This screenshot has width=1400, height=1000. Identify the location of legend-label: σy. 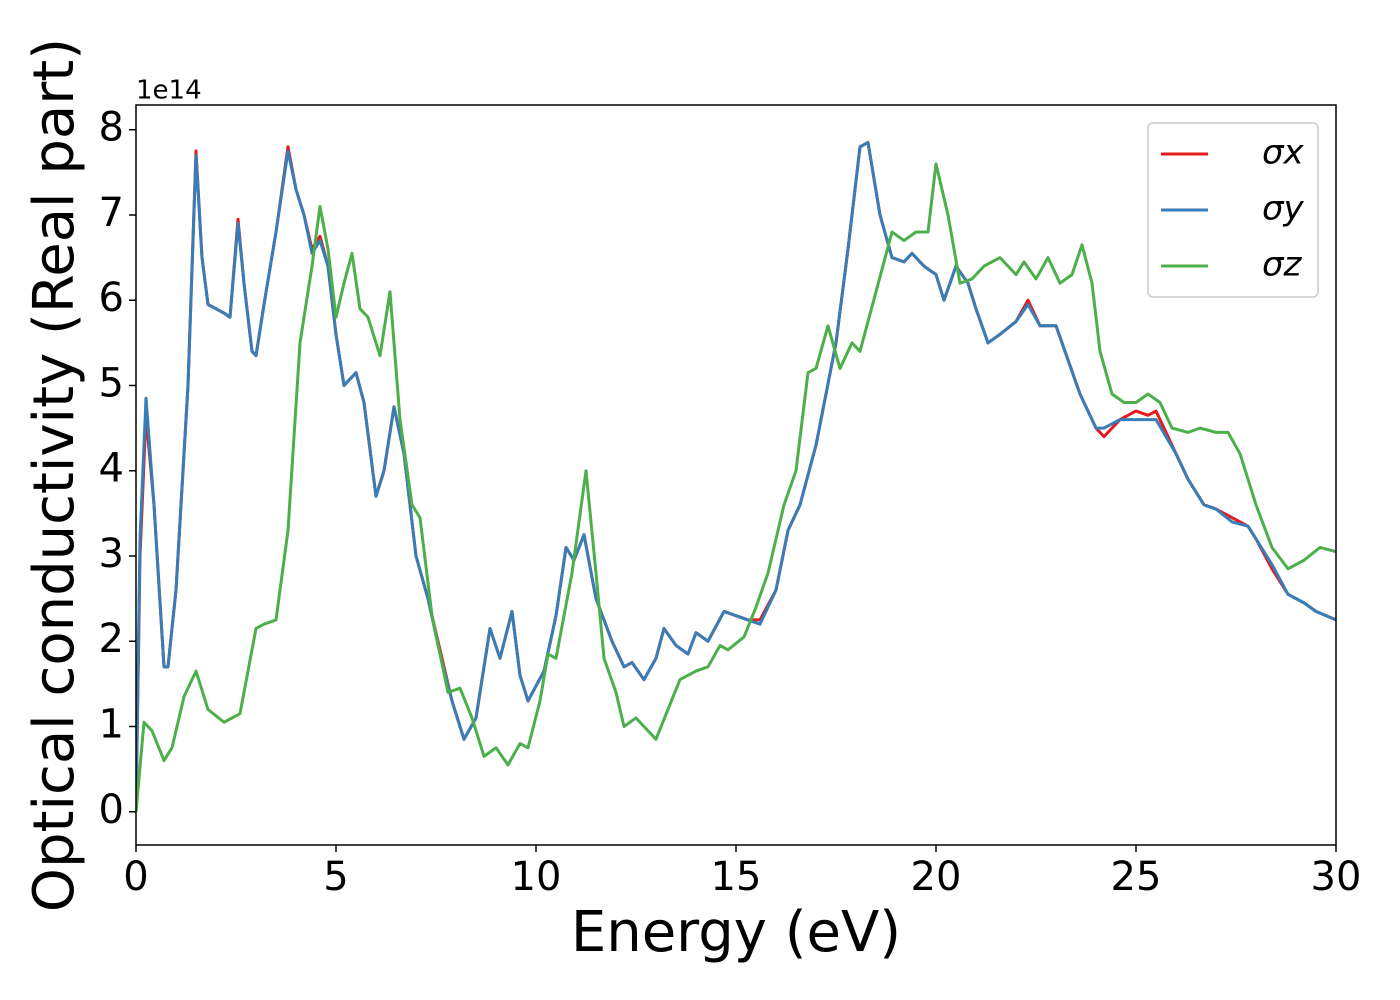
(1283, 209).